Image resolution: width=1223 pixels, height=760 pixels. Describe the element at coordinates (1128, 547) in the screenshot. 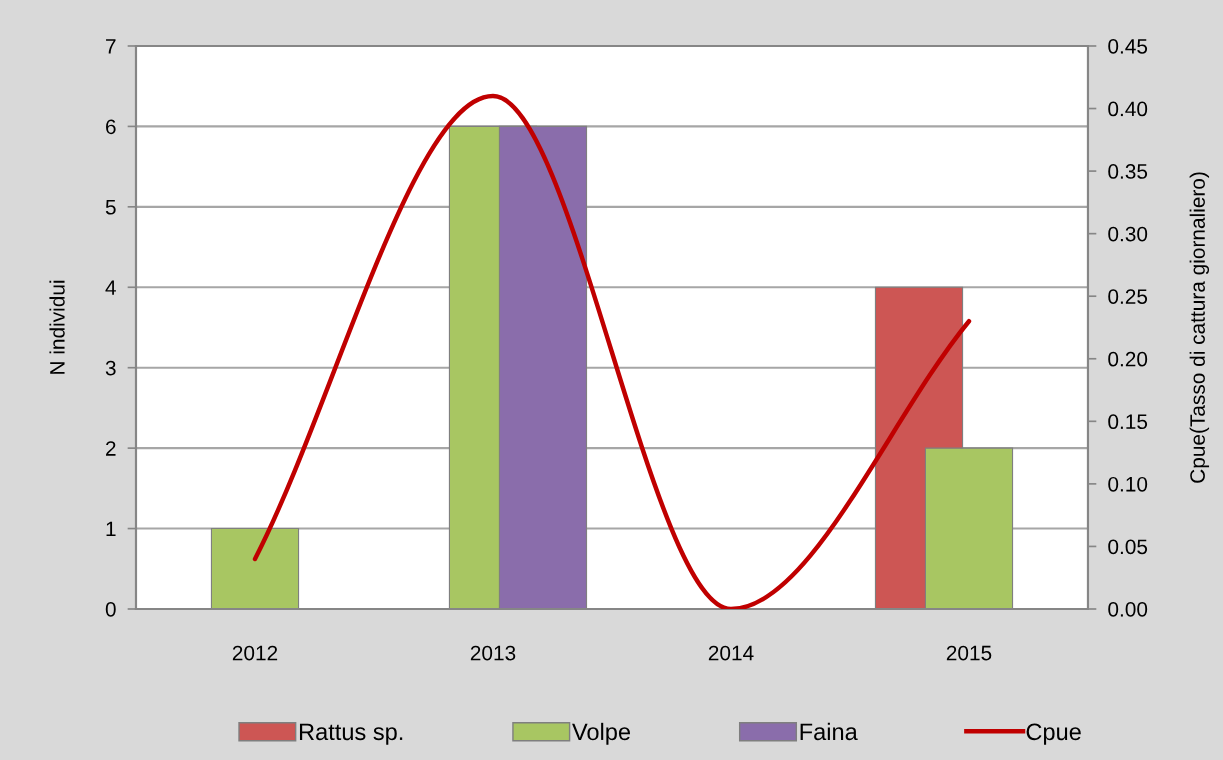

I see `y2-tick-label: 0.05` at that location.